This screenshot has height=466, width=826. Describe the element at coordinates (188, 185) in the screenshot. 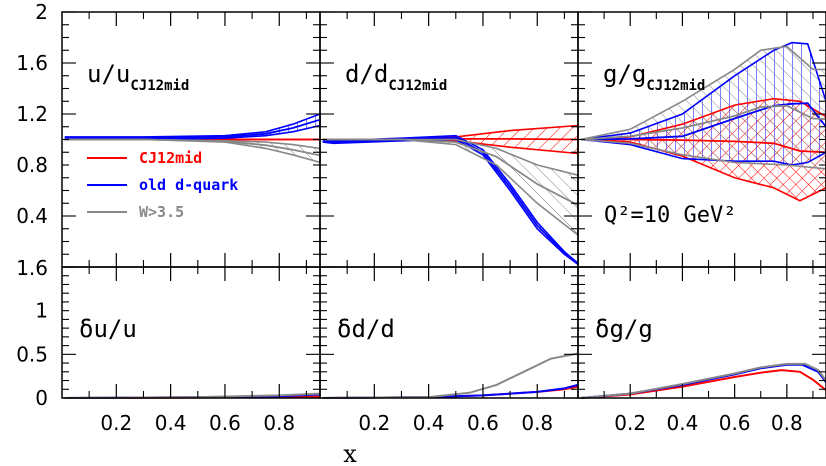

I see `legend-label-old-d-quark: old d-quark` at that location.